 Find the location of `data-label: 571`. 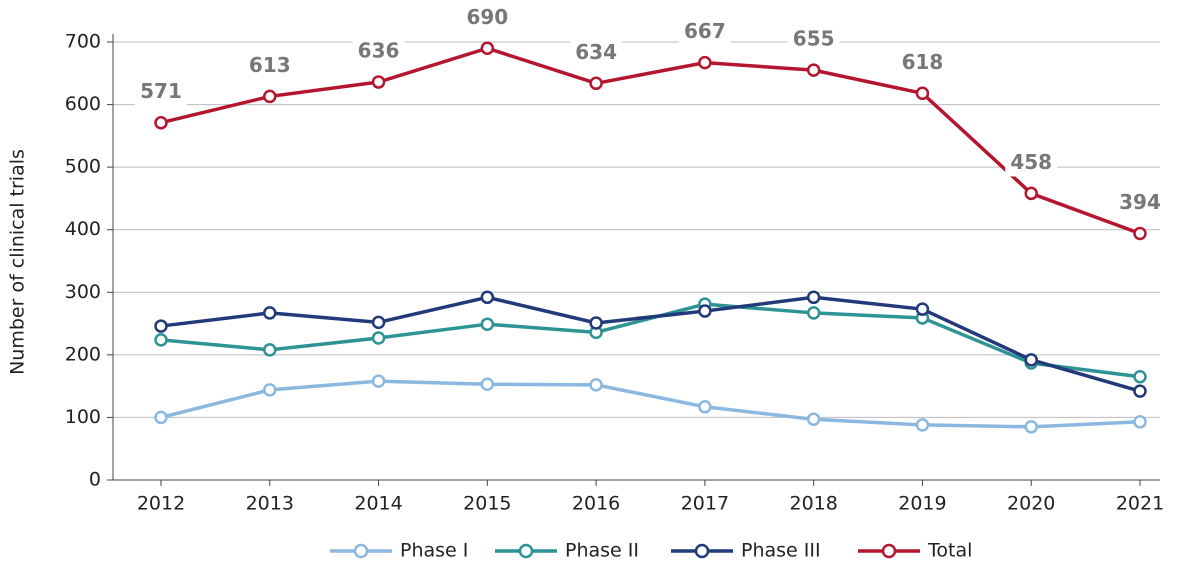

data-label: 571 is located at coordinates (161, 91).